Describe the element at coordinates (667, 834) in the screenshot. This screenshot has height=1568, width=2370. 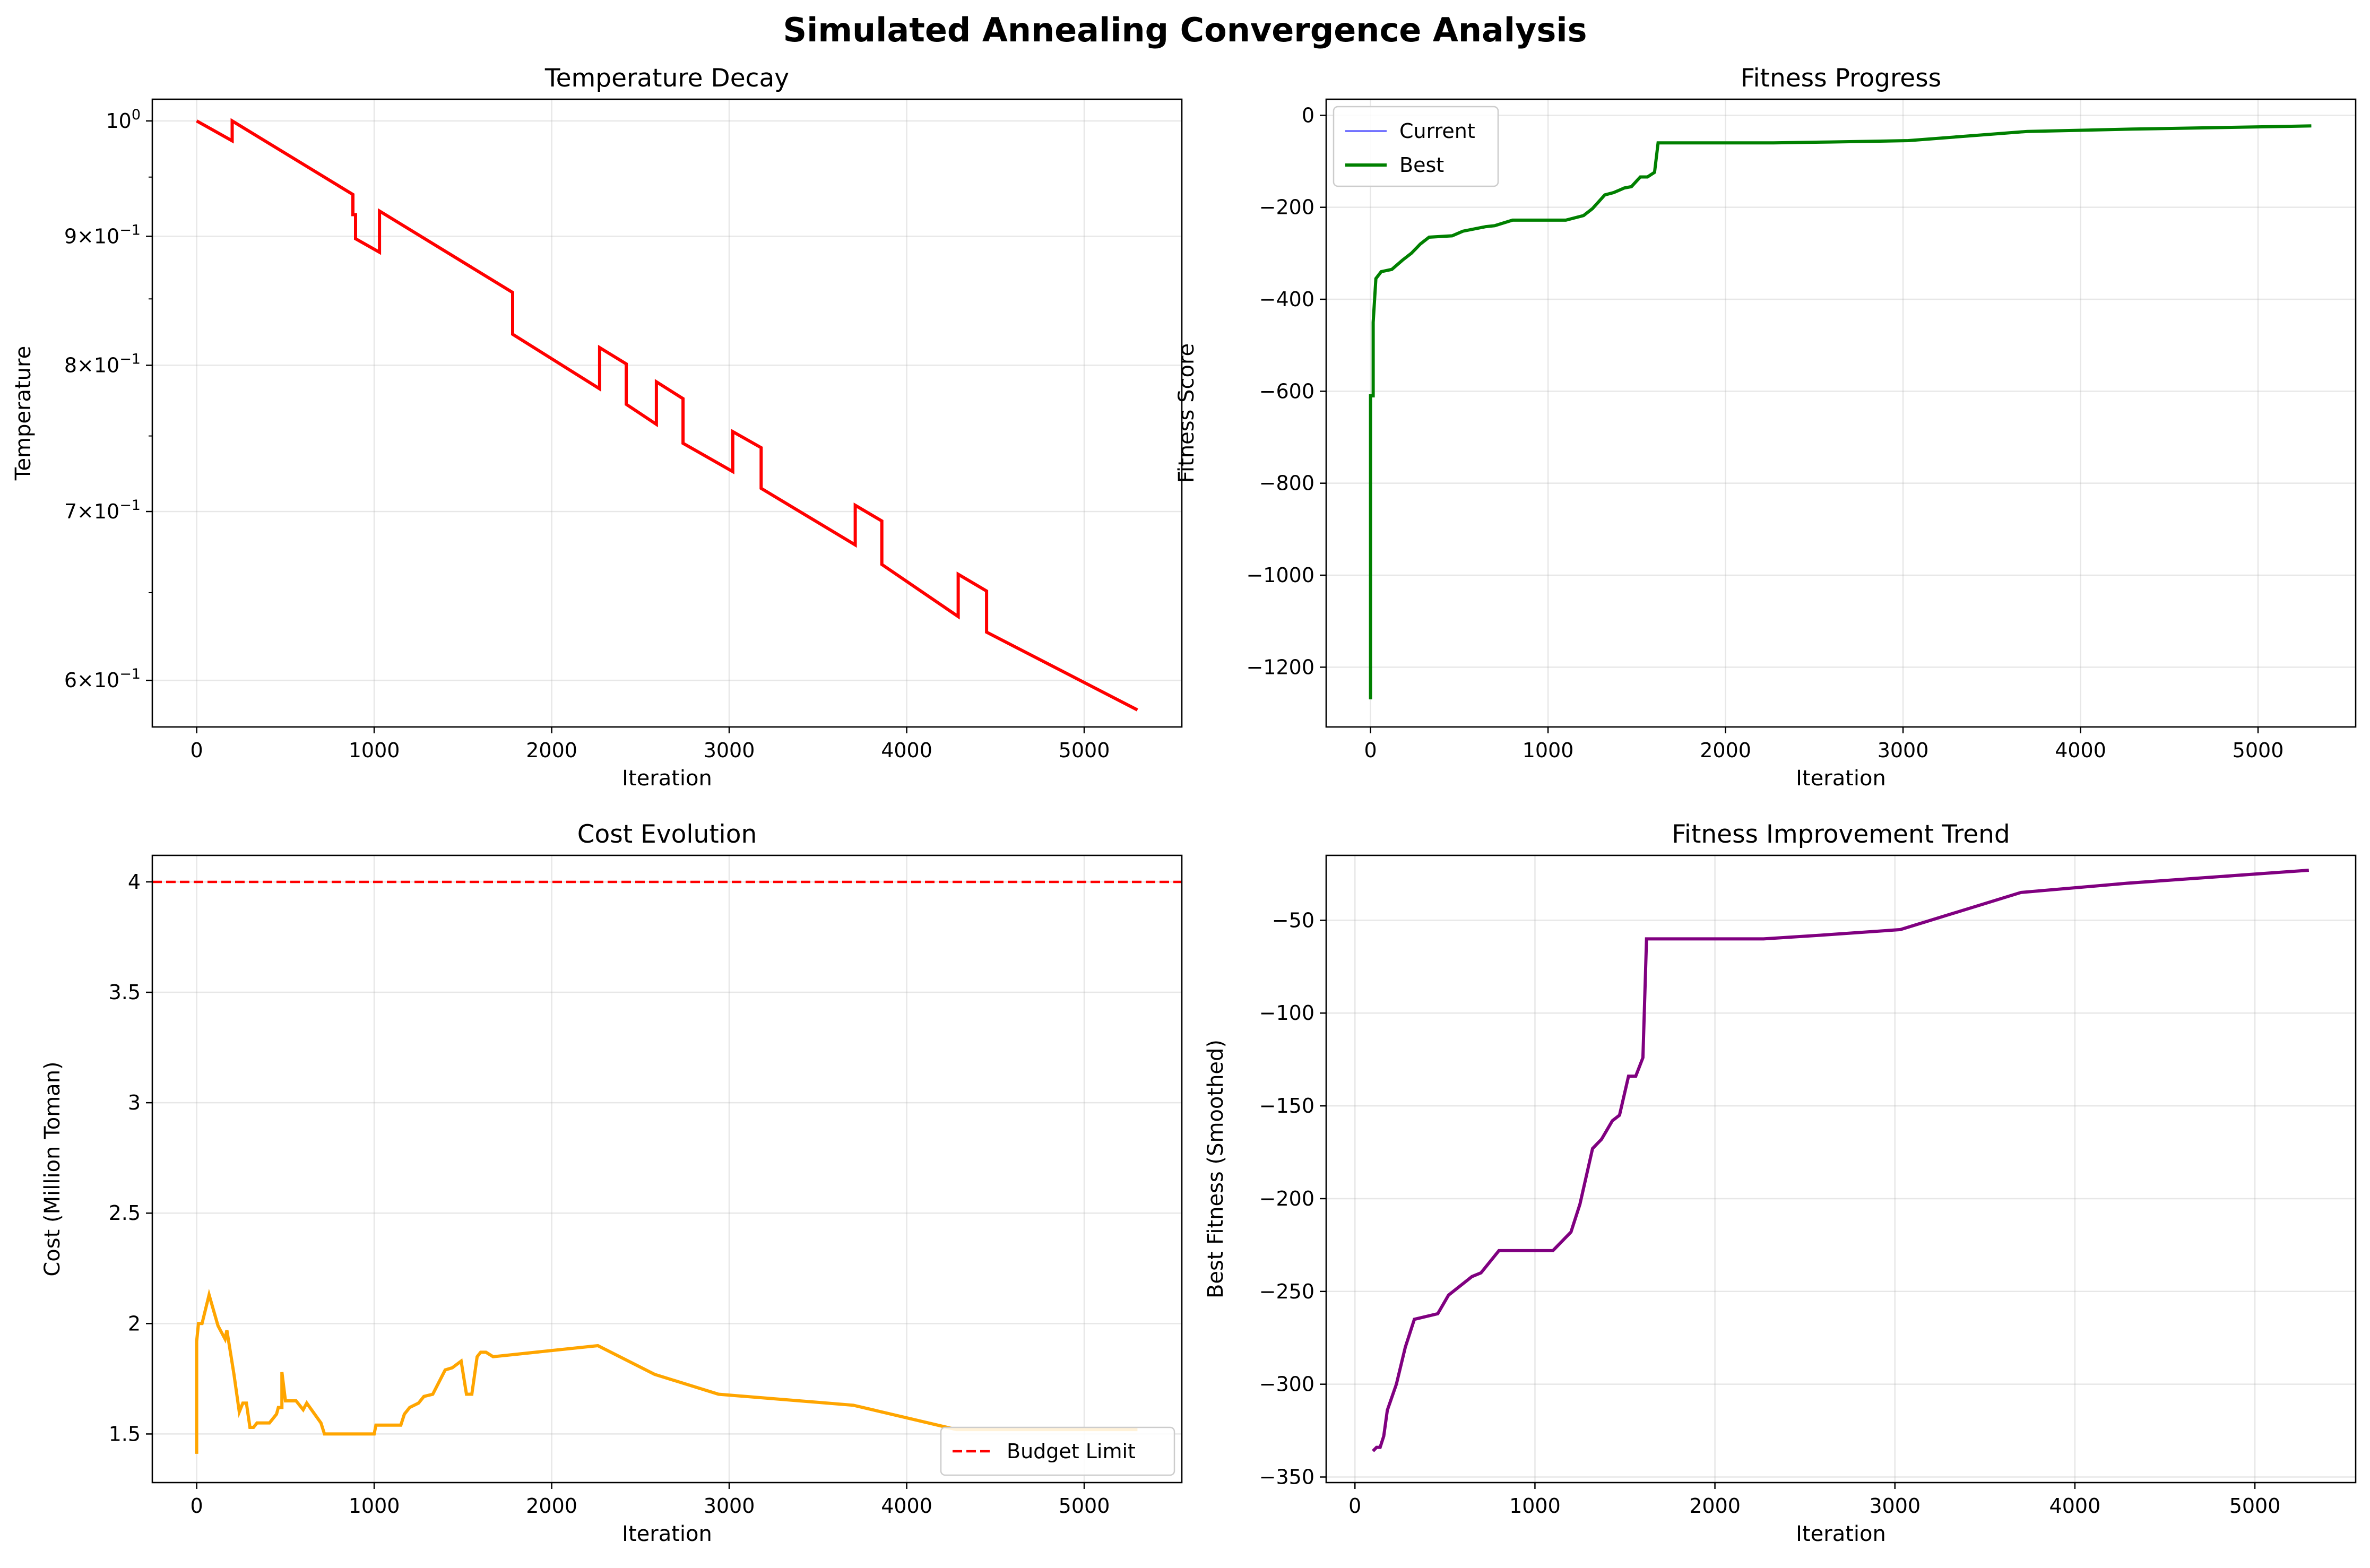
I see `panel-title: Cost Evolution` at that location.